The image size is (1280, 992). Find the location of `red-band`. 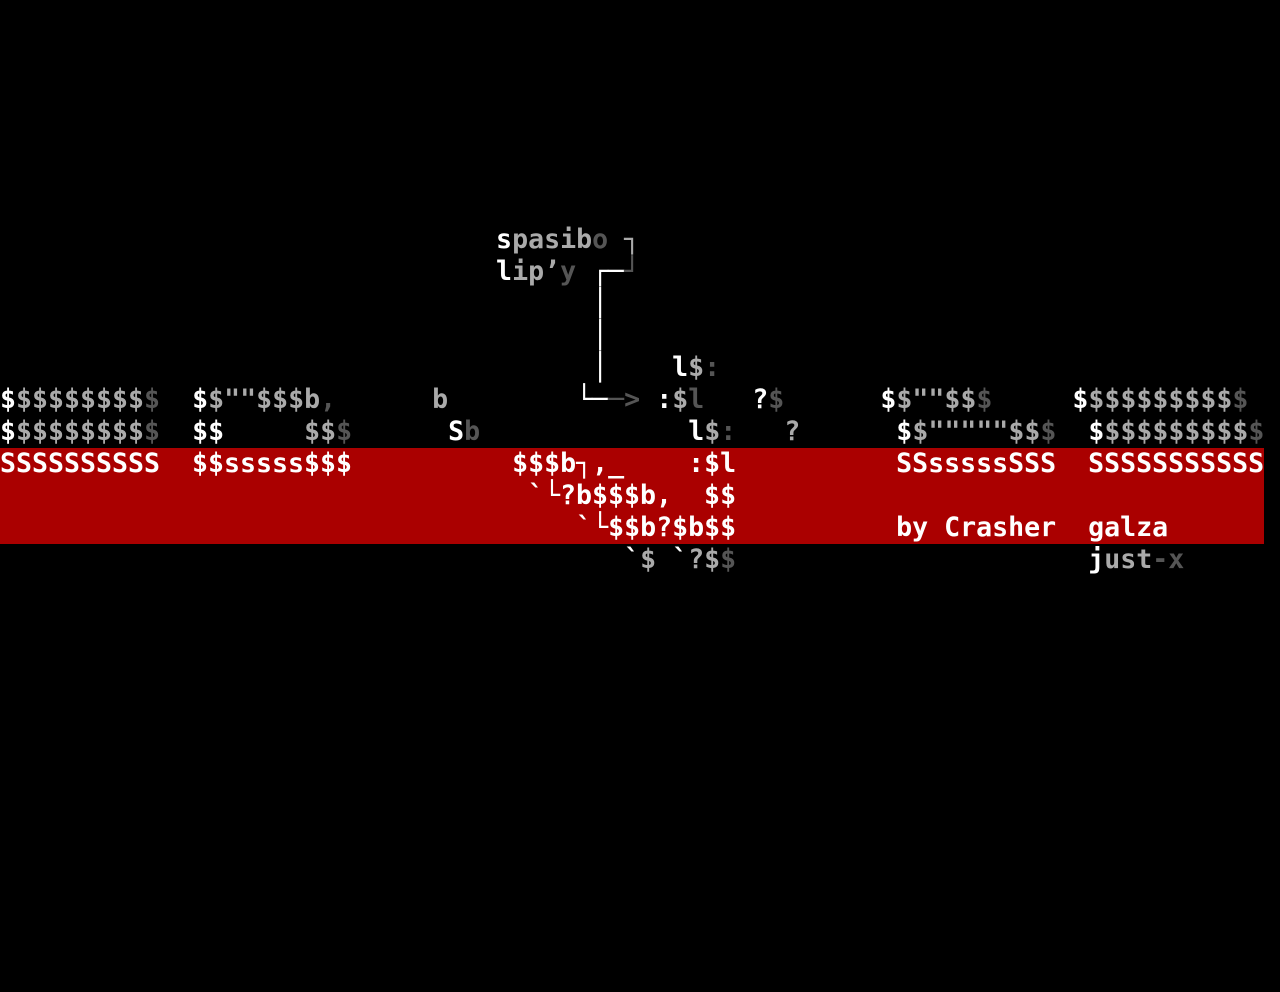

red-band is located at coordinates (632, 496).